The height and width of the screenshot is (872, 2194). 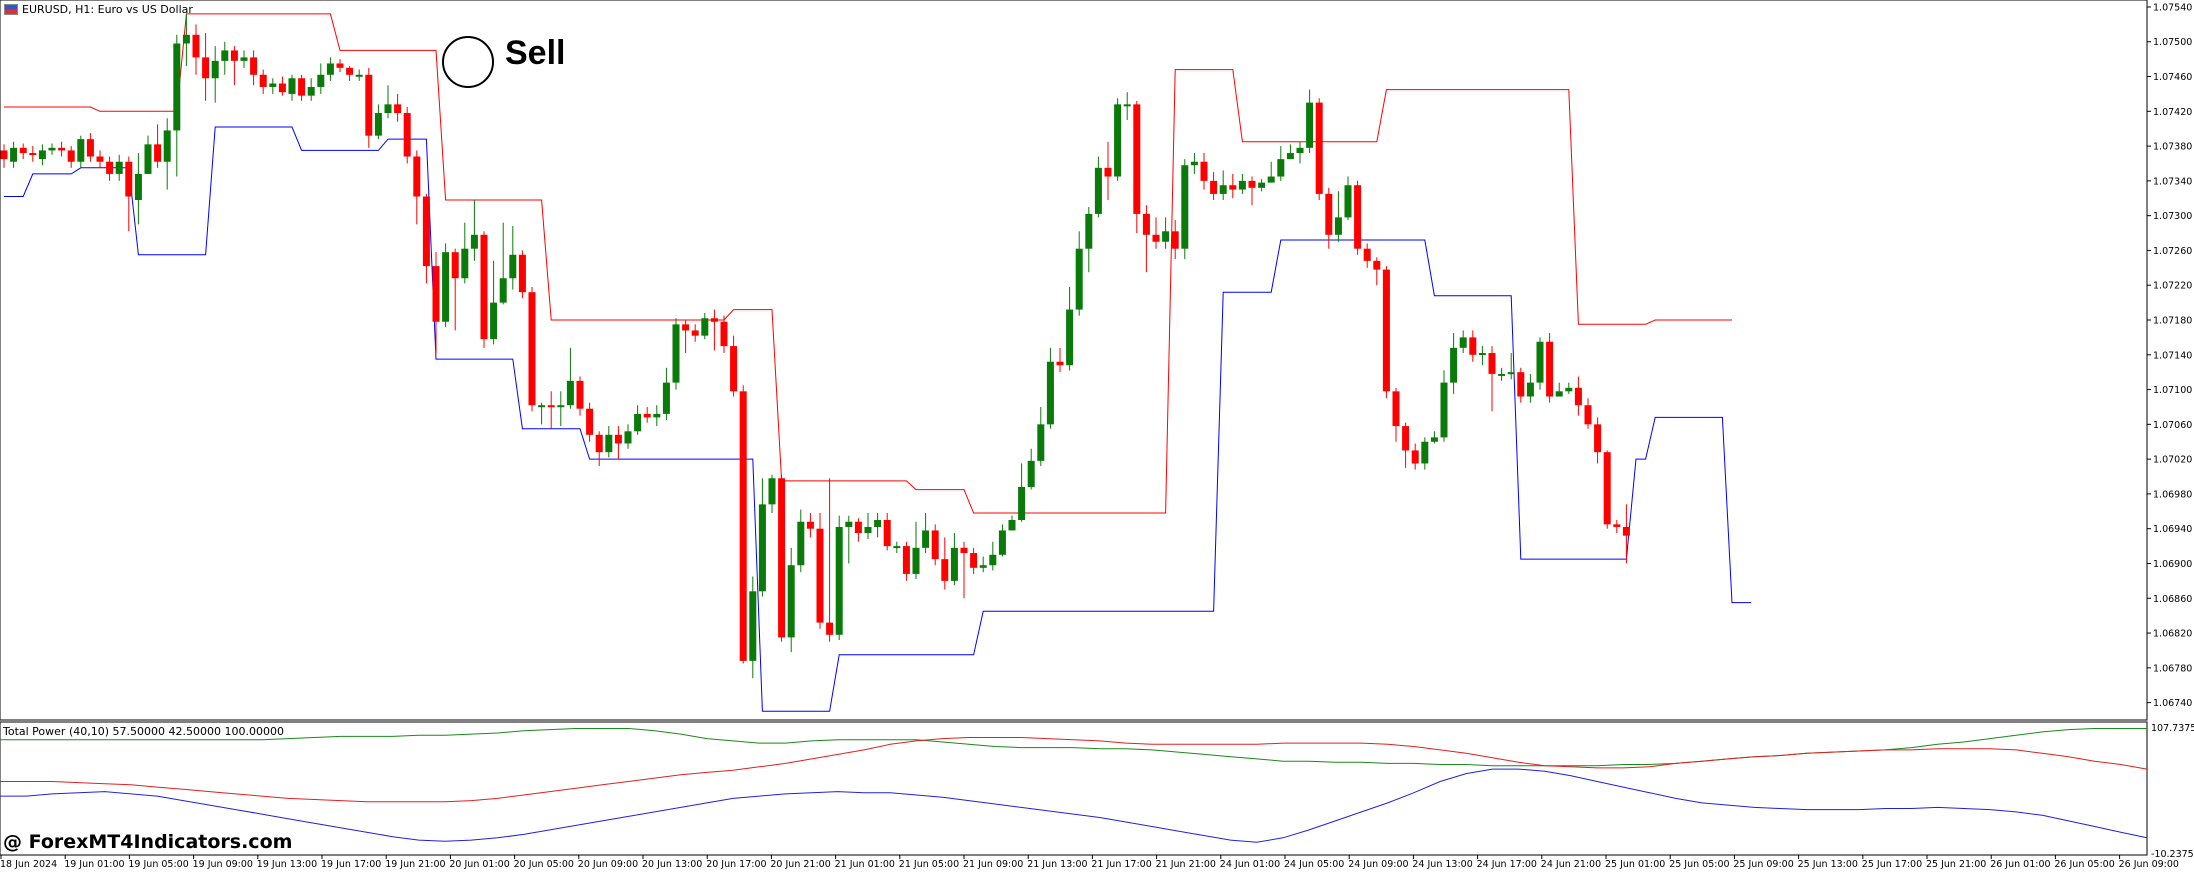 What do you see at coordinates (2172, 77) in the screenshot?
I see `price-tick-label: 1.07460` at bounding box center [2172, 77].